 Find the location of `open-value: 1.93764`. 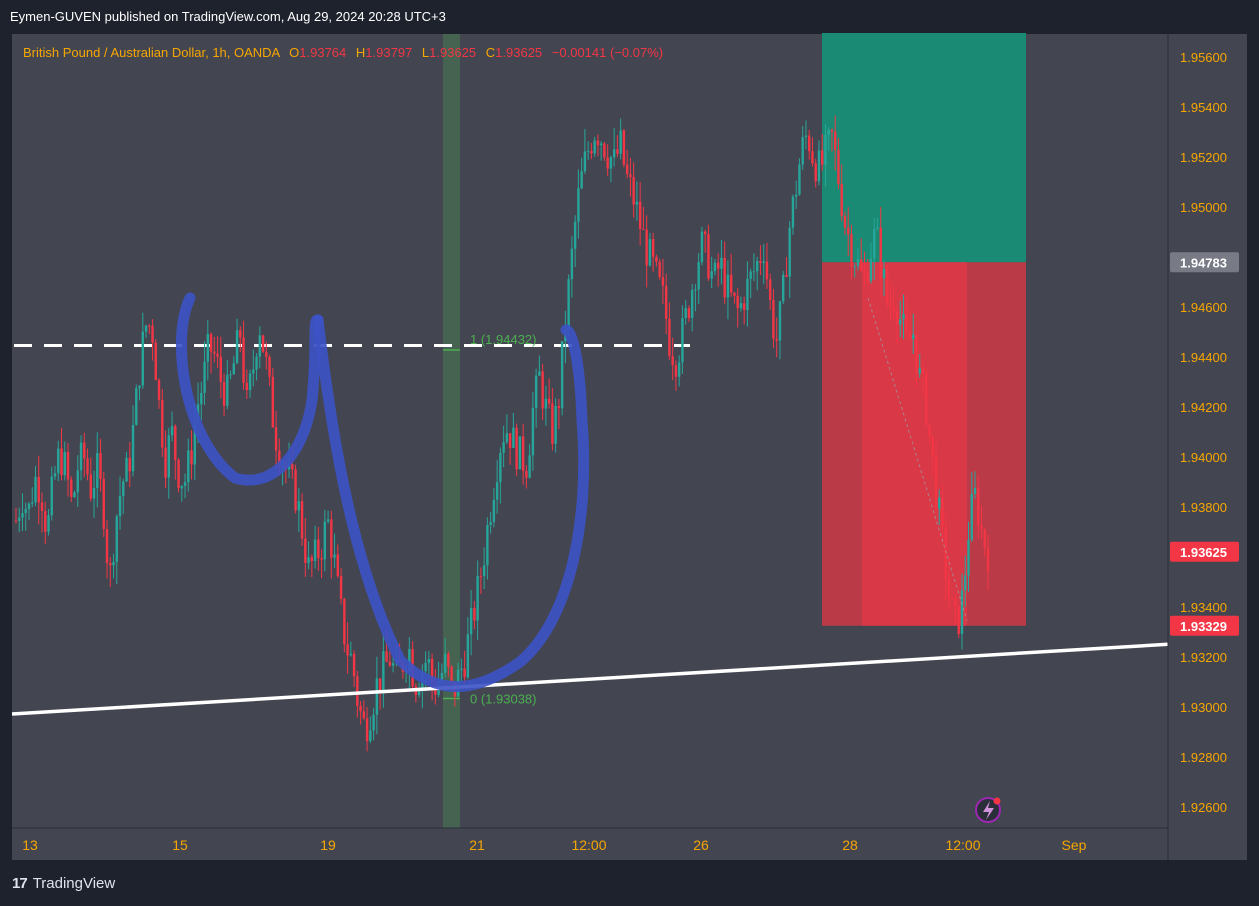

open-value: 1.93764 is located at coordinates (323, 52).